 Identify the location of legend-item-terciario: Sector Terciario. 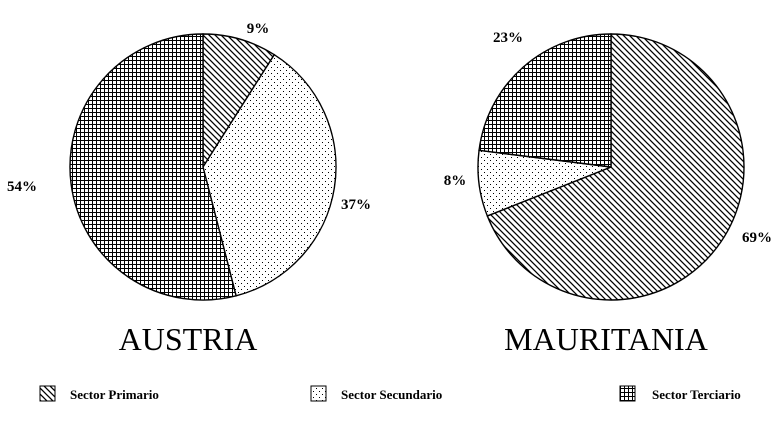
(680, 393).